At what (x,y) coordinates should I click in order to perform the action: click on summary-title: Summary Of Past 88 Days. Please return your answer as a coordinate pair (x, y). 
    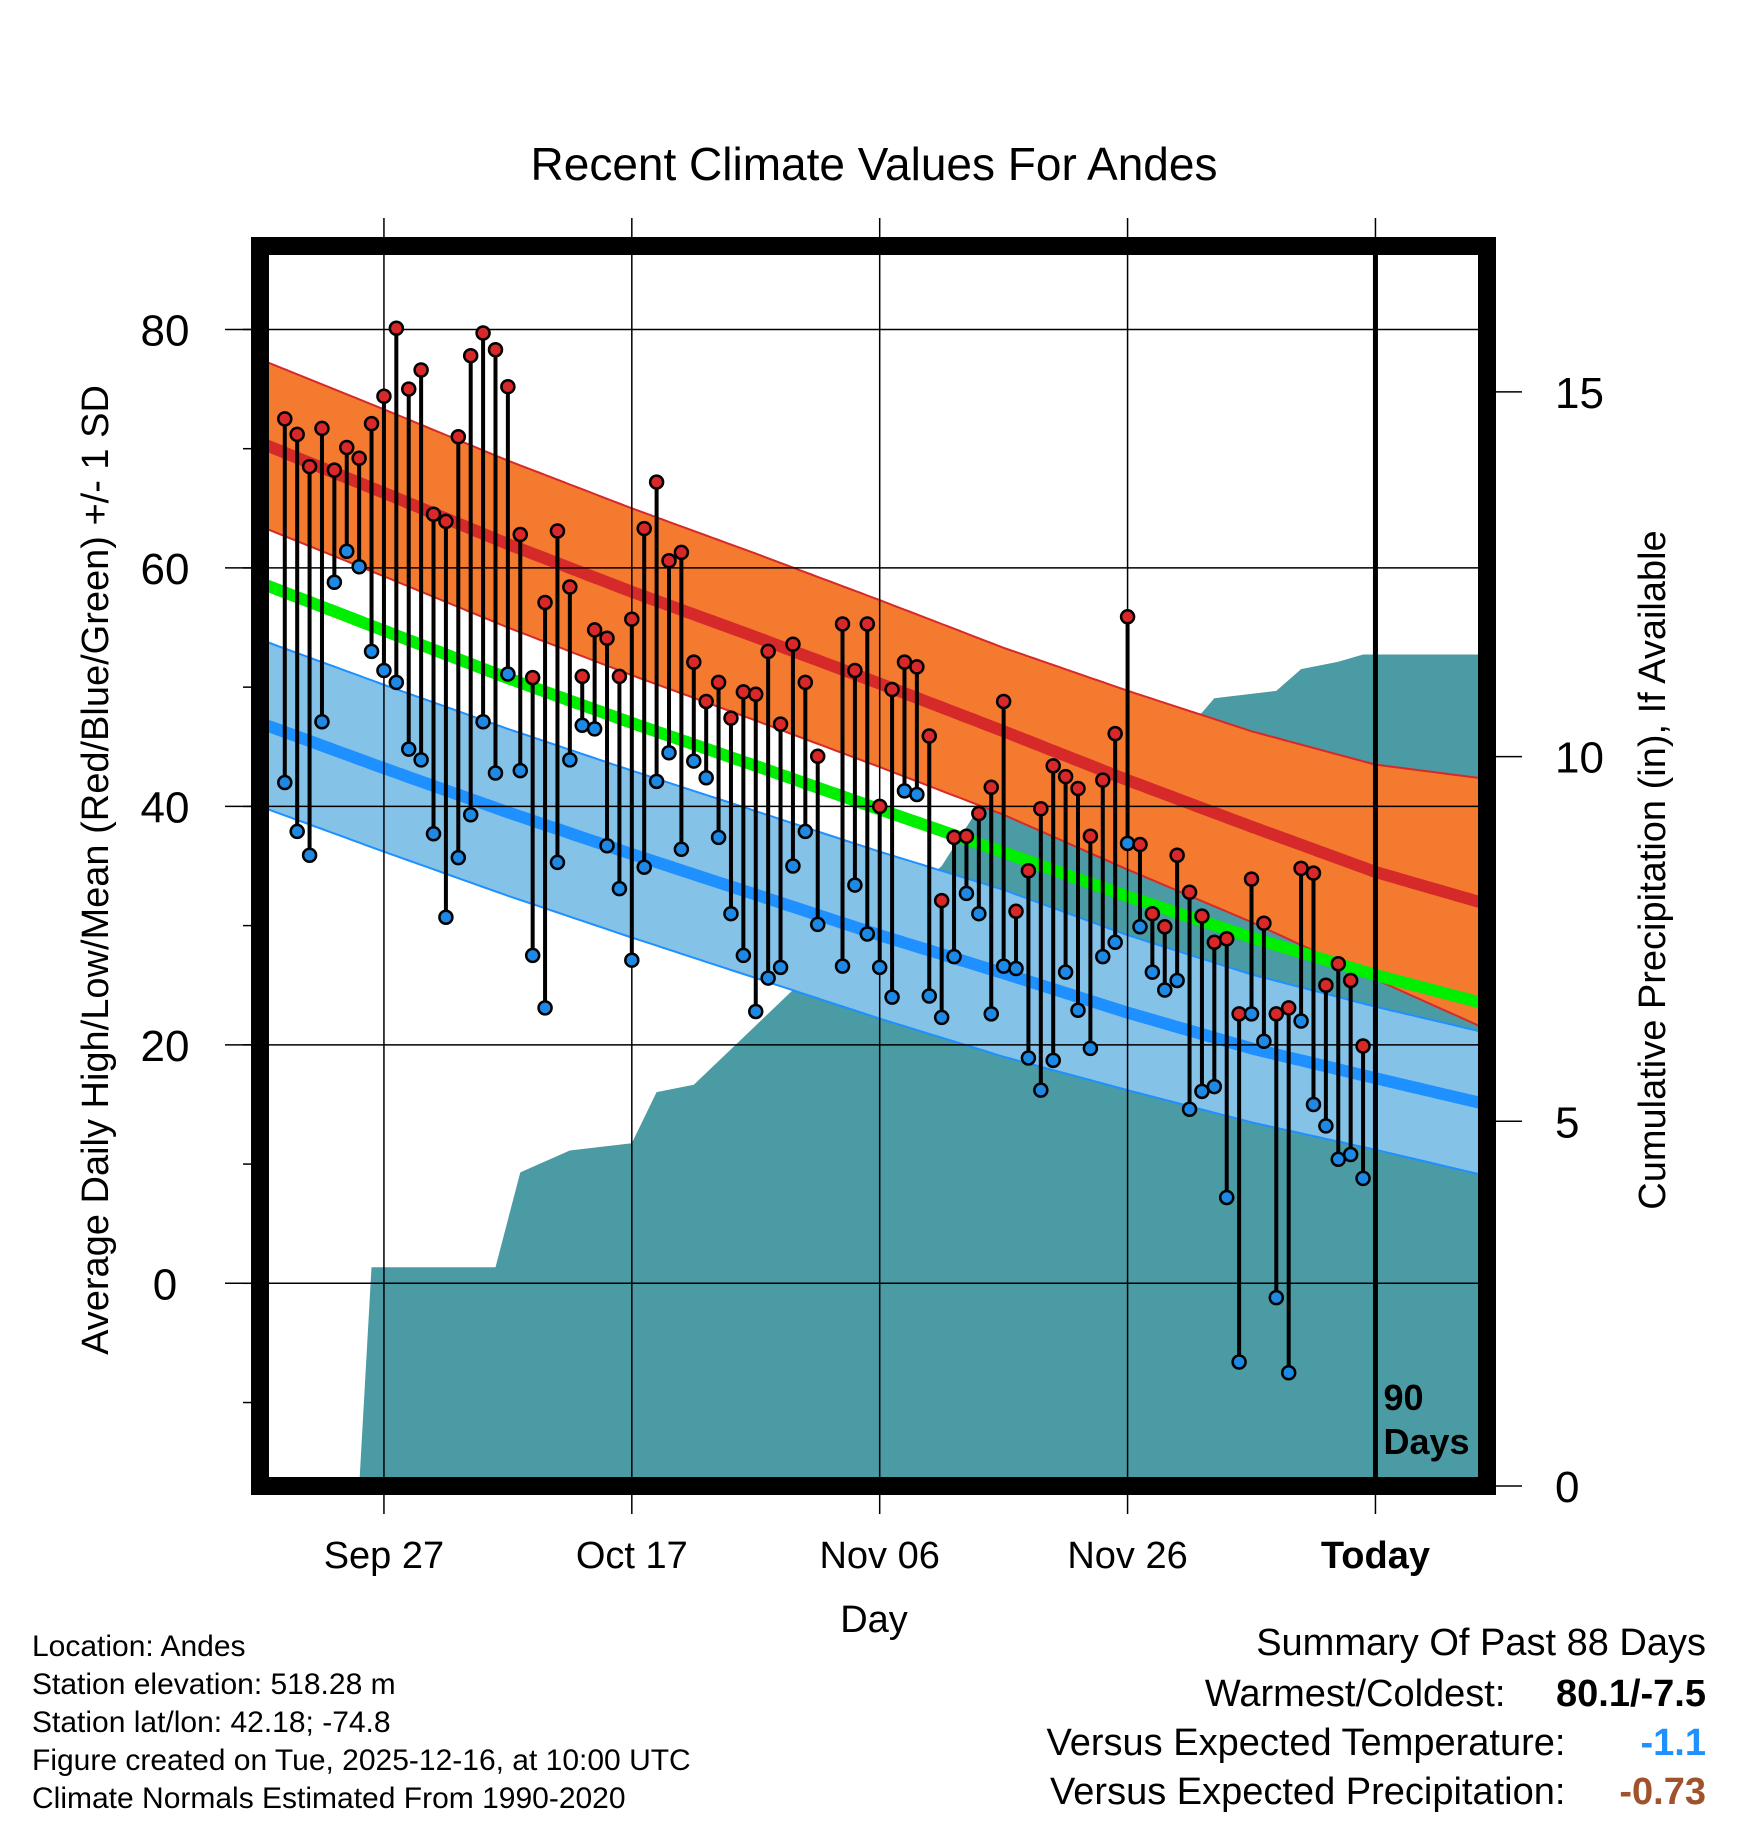
    Looking at the image, I should click on (1481, 1643).